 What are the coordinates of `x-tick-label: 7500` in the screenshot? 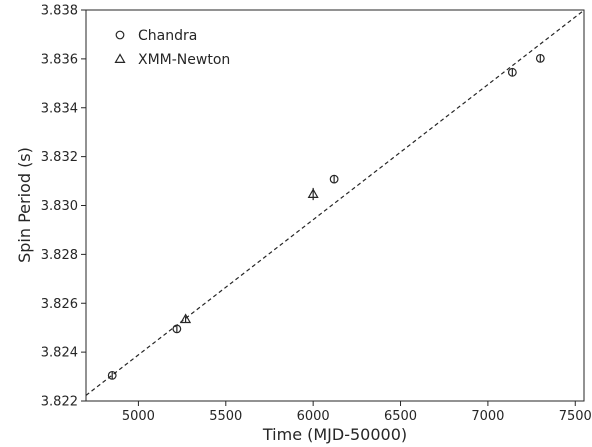 It's located at (575, 416).